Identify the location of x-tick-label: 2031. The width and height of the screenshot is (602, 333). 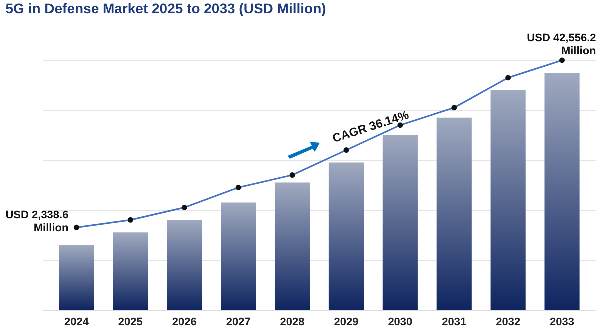
(454, 322).